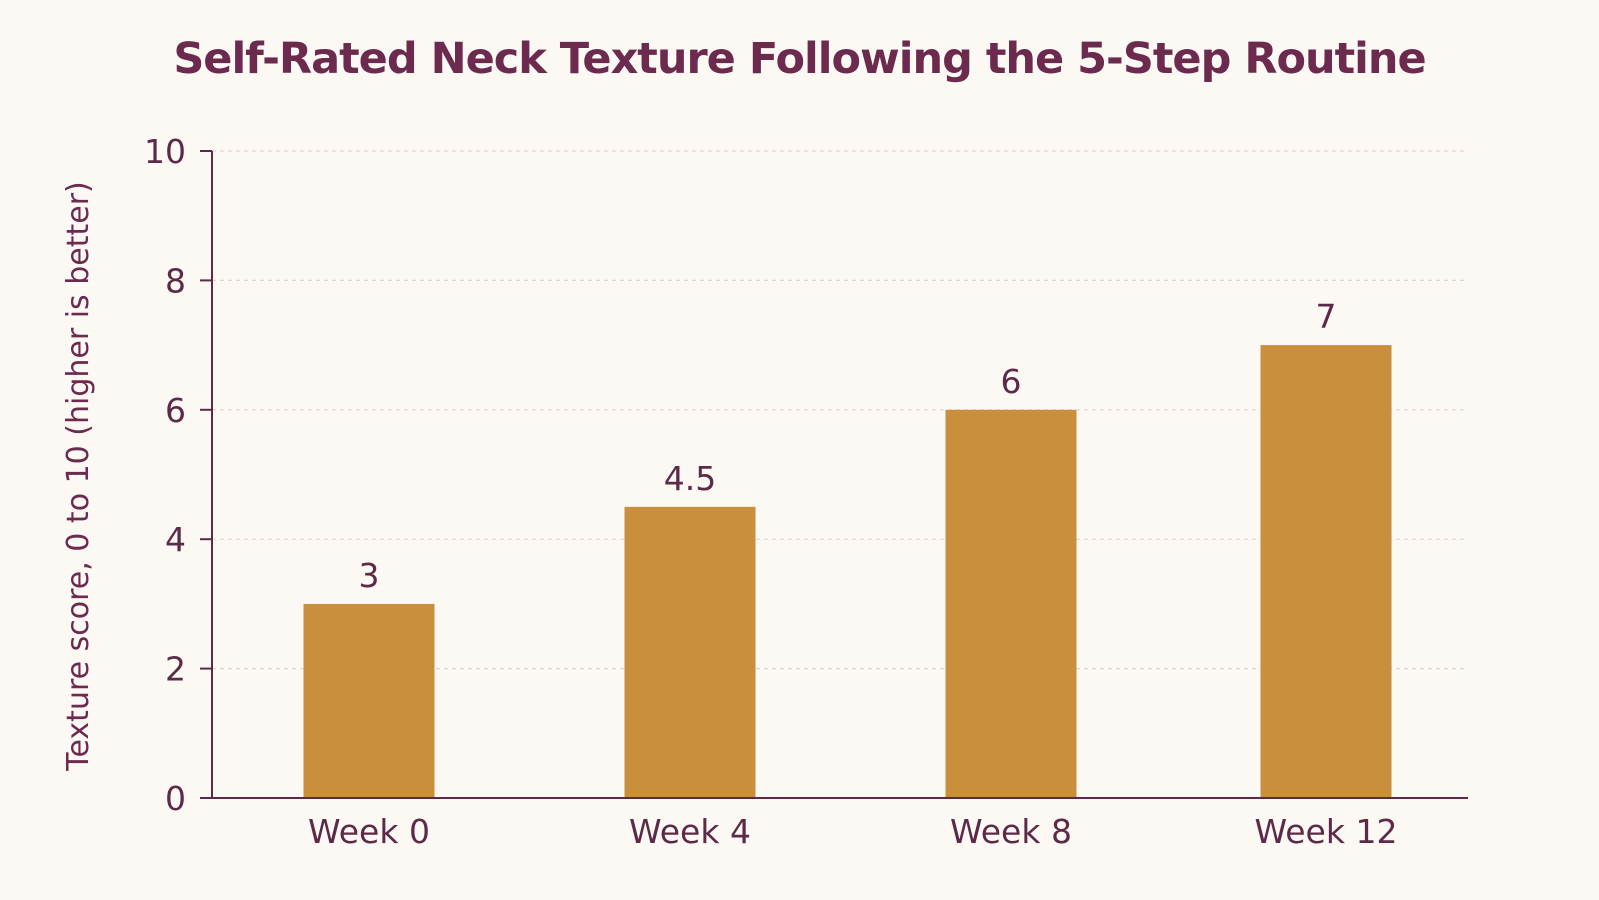  Describe the element at coordinates (165, 151) in the screenshot. I see `y-tick-label: 10` at that location.